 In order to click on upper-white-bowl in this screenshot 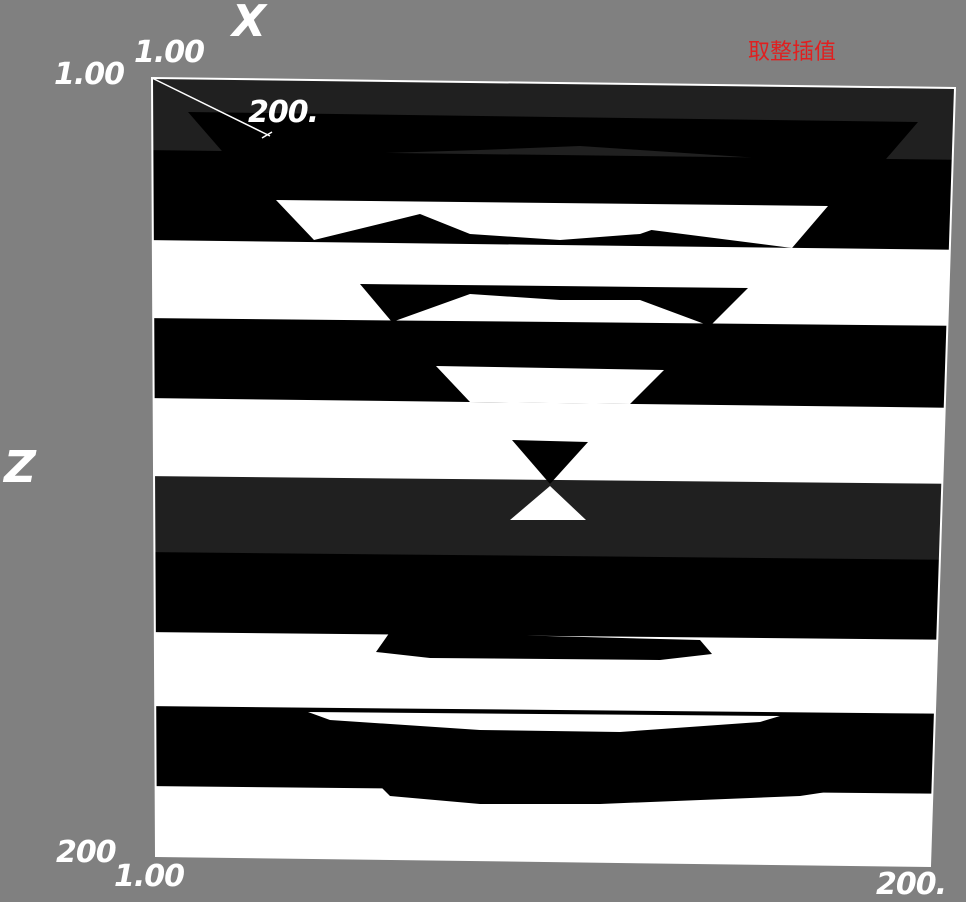, I will do `click(552, 224)`.